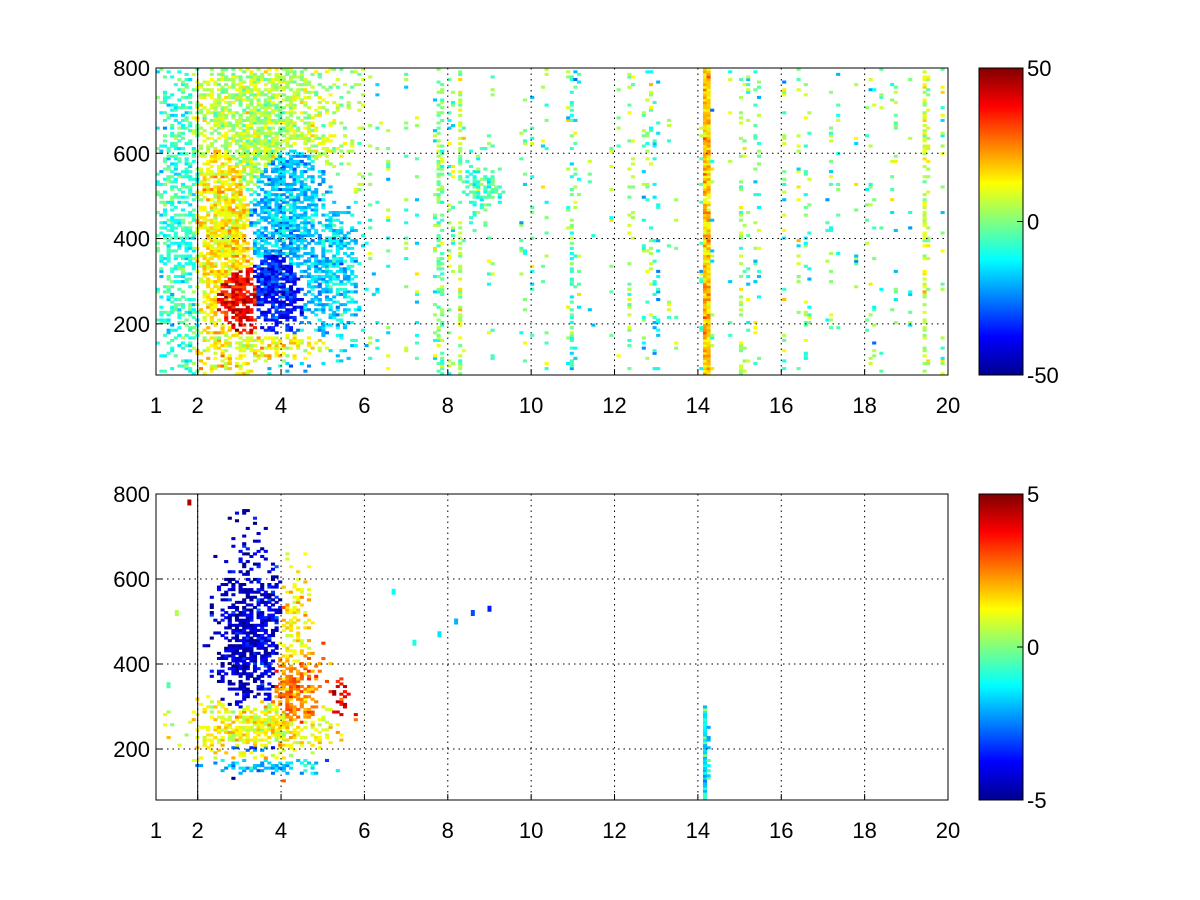  What do you see at coordinates (156, 405) in the screenshot?
I see `x-tick-label: 1` at bounding box center [156, 405].